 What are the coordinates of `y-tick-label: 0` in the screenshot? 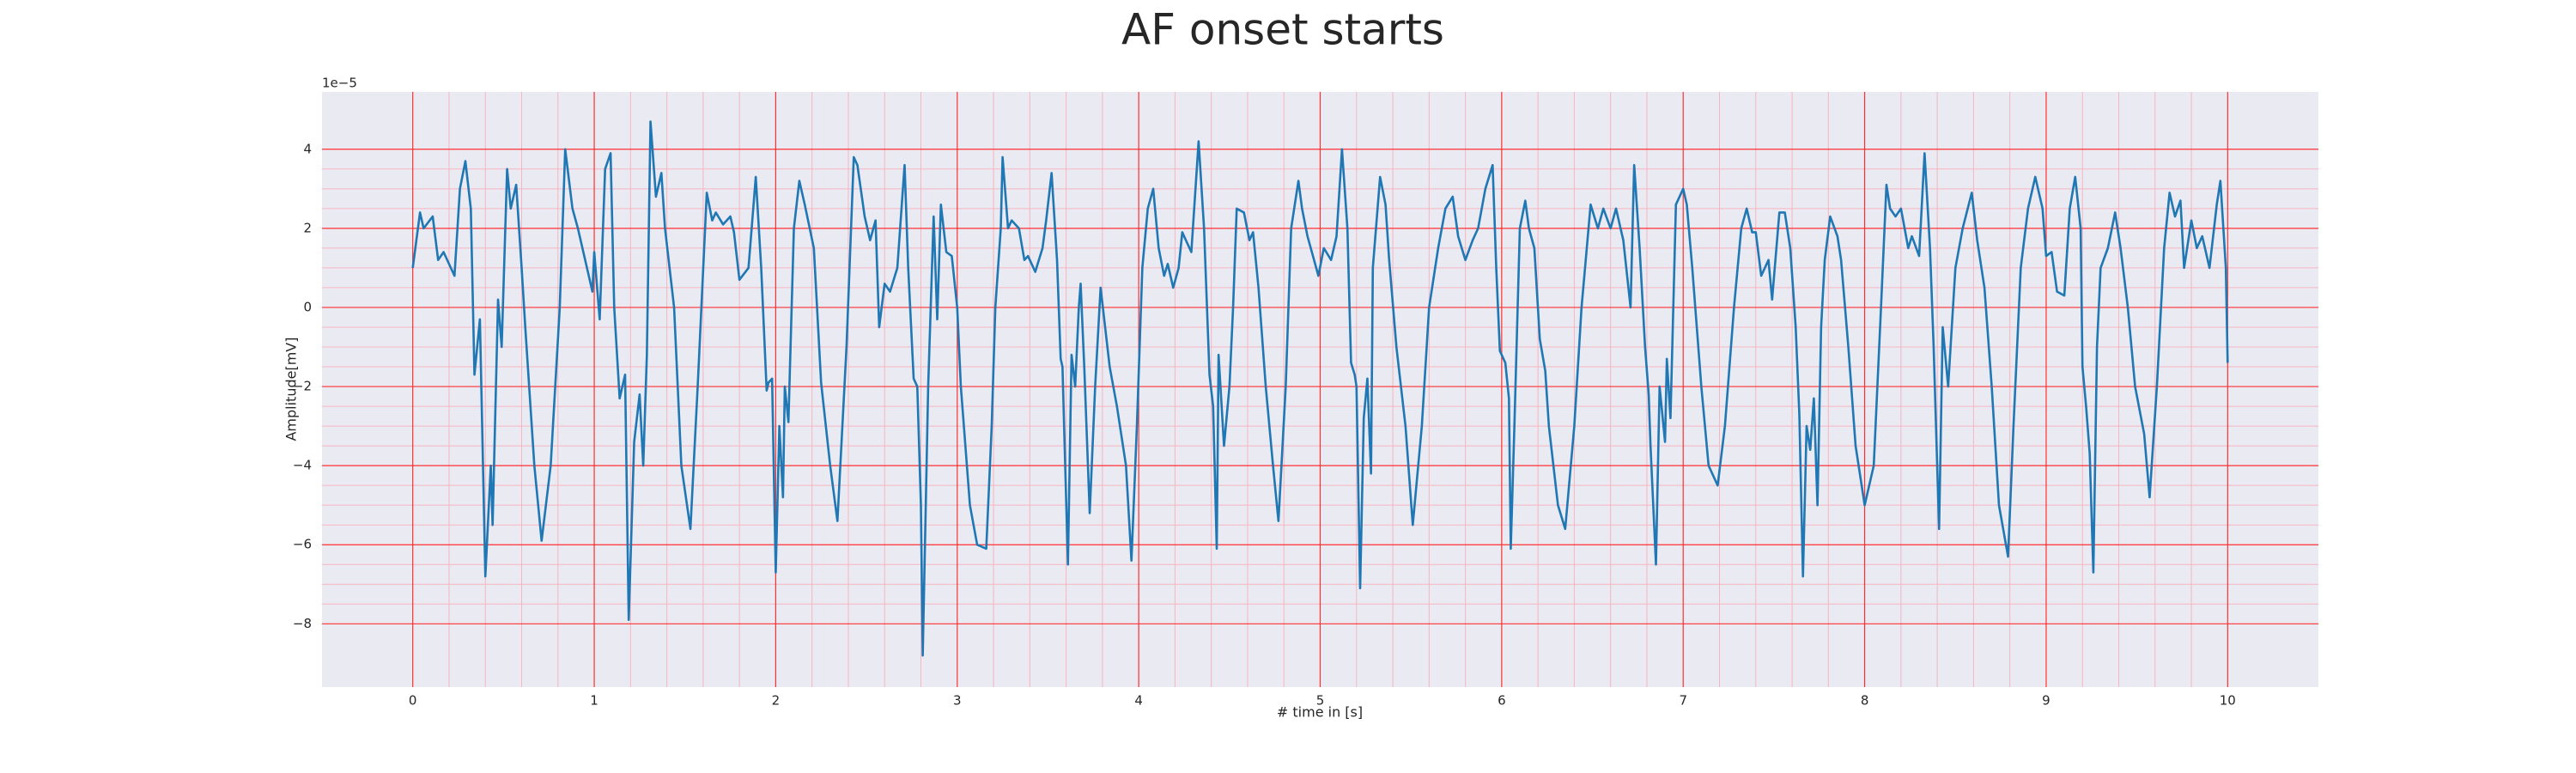 It's located at (307, 306).